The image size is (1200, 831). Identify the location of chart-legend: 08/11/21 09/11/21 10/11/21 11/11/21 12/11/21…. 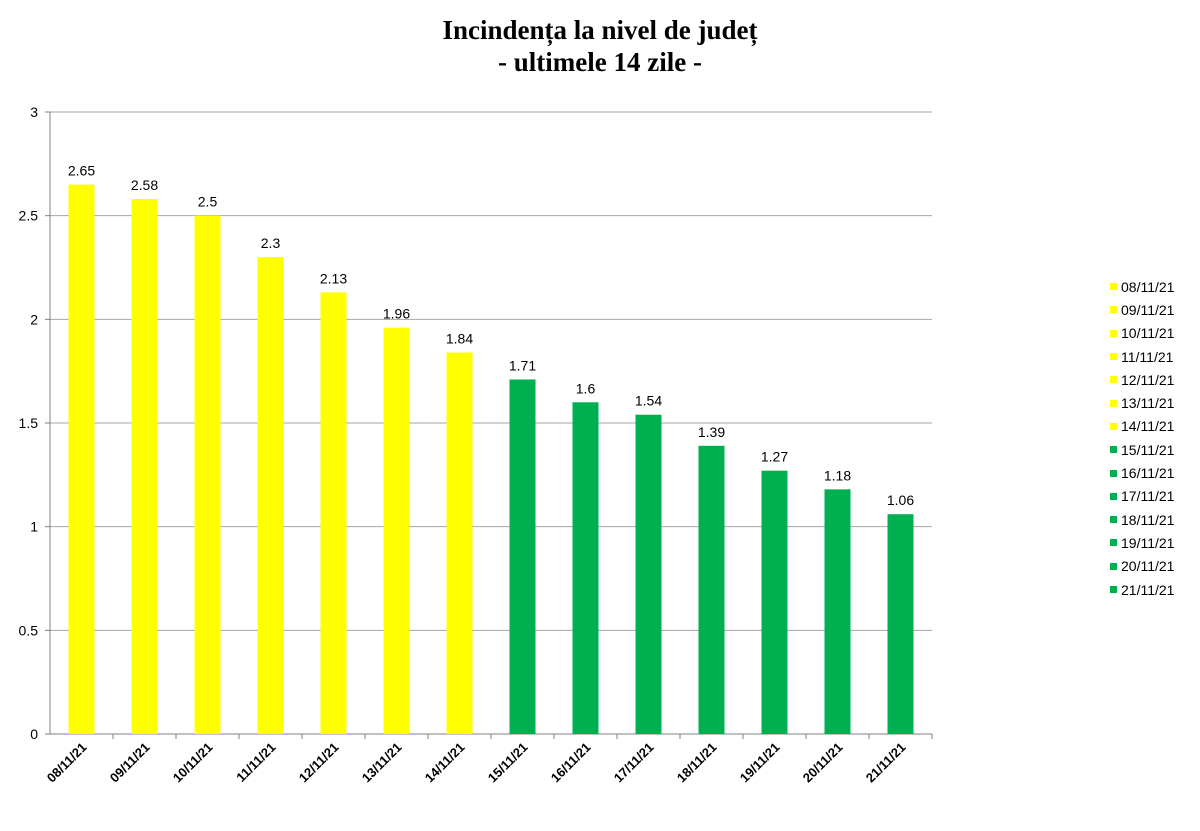
(1142, 438).